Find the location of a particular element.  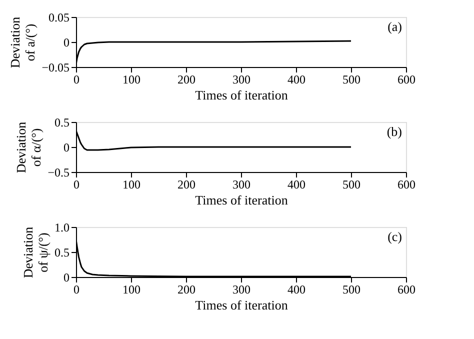

y-tick-label: −0.5 is located at coordinates (59, 173).